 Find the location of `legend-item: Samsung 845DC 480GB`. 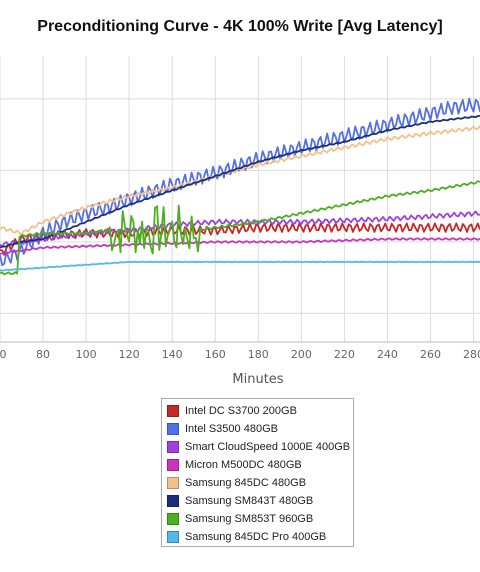

legend-item: Samsung 845DC 480GB is located at coordinates (260, 483).